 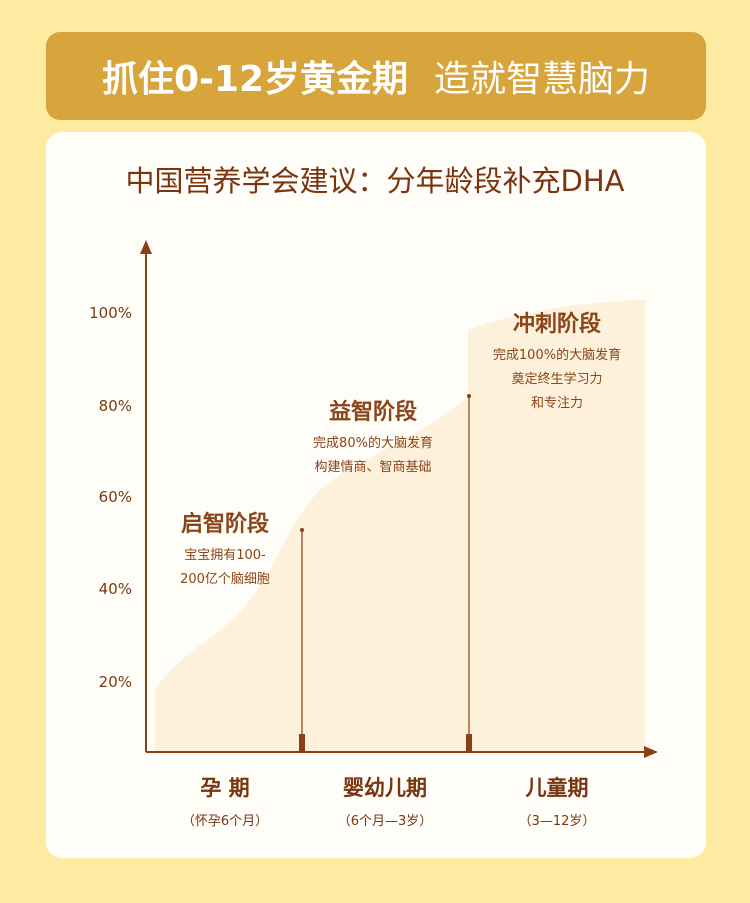 I want to click on header-banner: 抓住0-12岁黄金期 造就智慧脑力, so click(x=376, y=76).